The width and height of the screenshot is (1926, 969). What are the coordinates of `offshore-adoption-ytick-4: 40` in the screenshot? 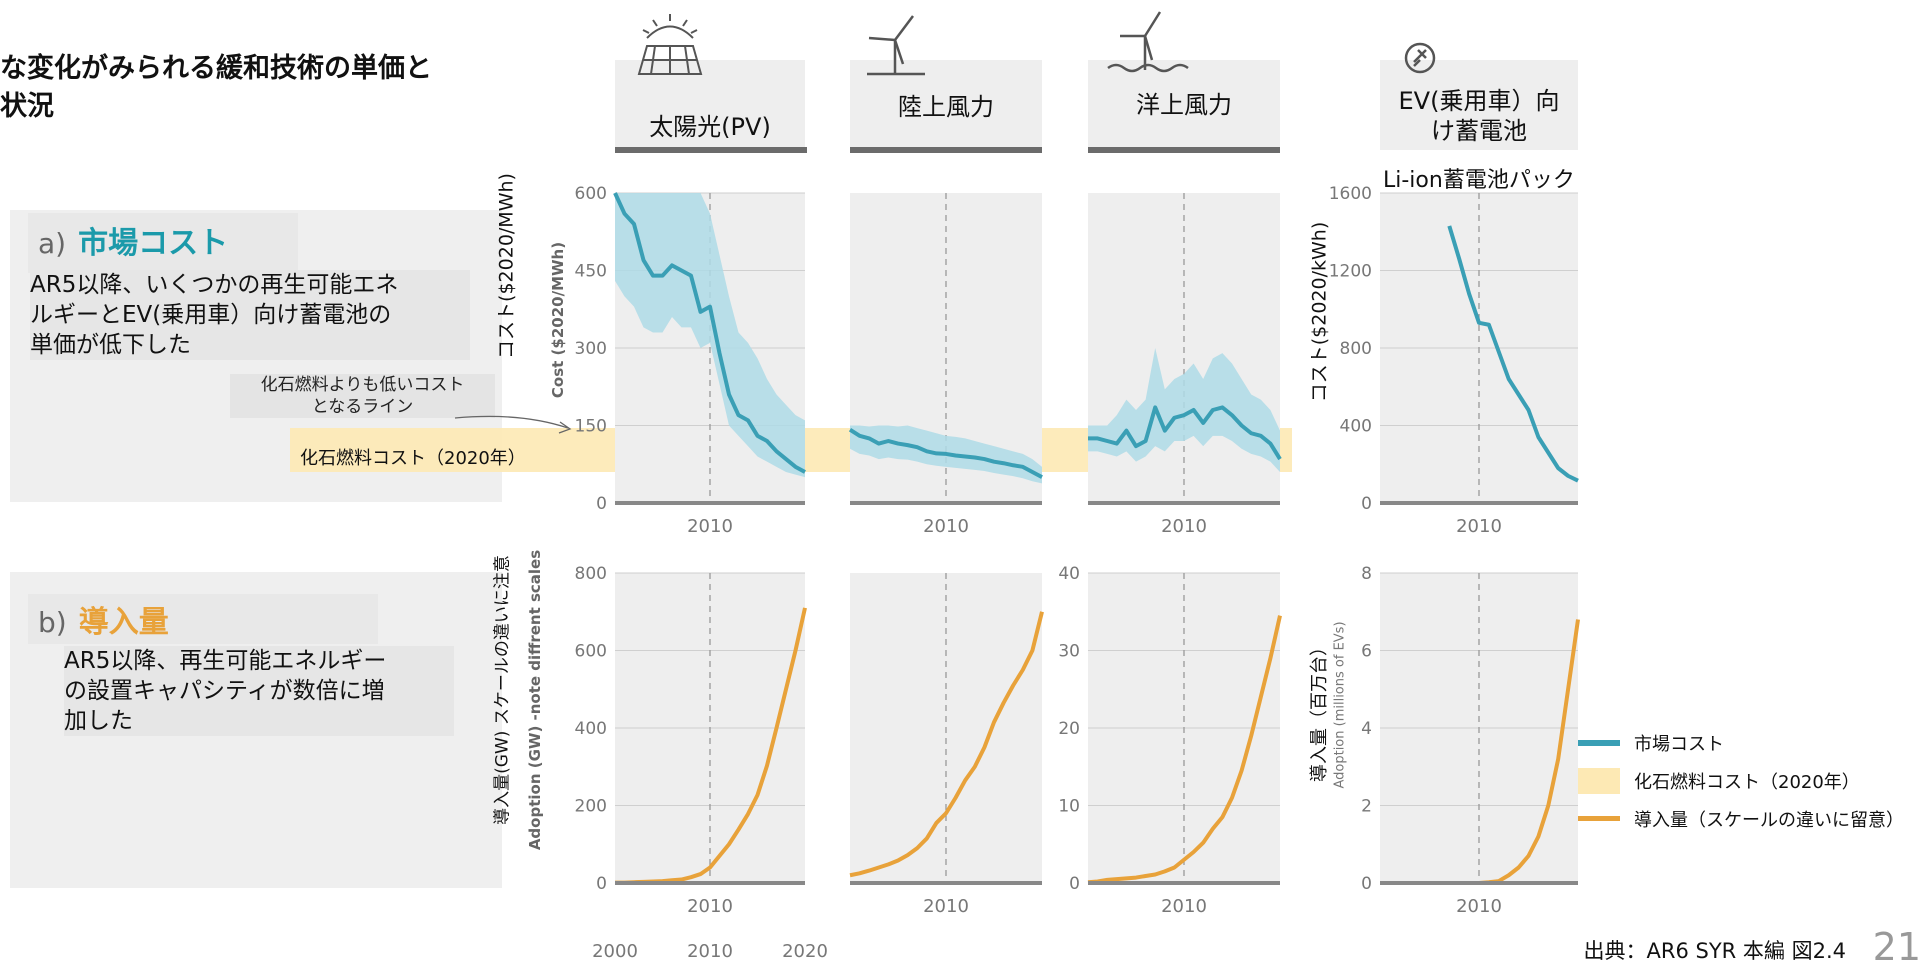 It's located at (1069, 574).